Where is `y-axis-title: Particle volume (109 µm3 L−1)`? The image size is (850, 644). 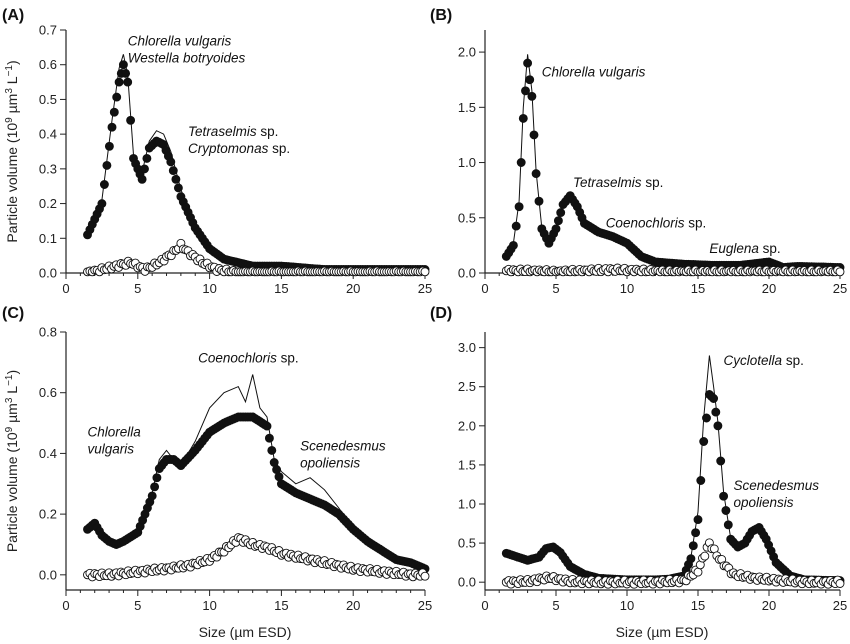 y-axis-title: Particle volume (109 µm3 L−1) is located at coordinates (12, 151).